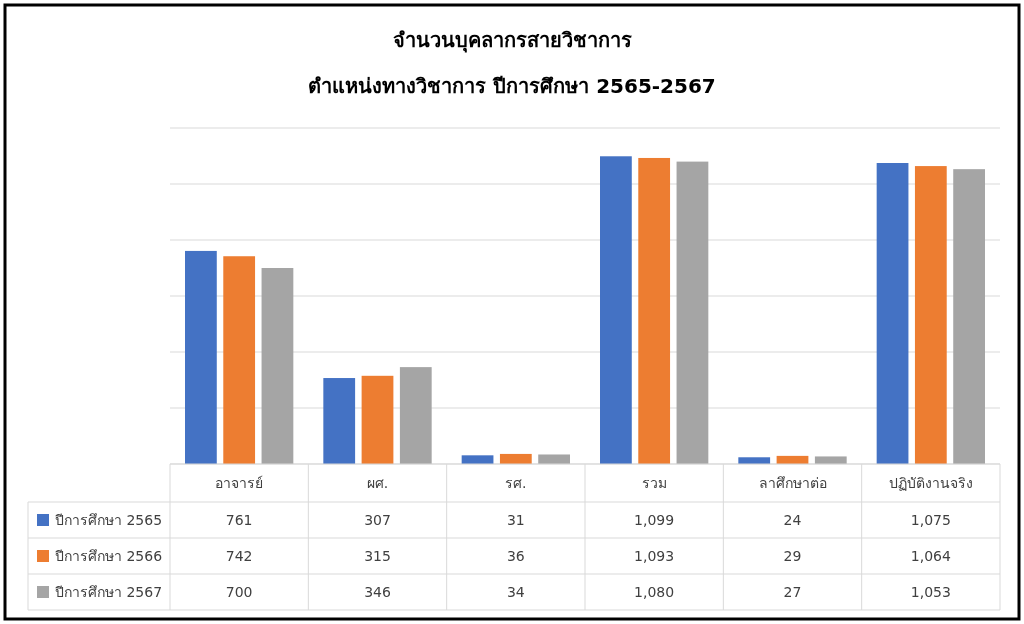 The image size is (1024, 624). Describe the element at coordinates (377, 555) in the screenshot. I see `data-label: 315` at that location.